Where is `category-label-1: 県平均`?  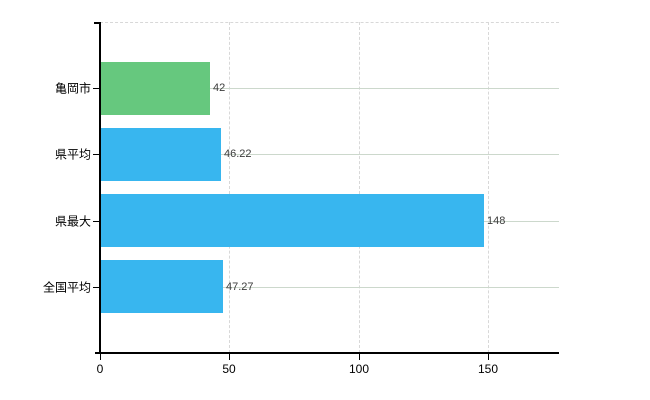
category-label-1: 県平均 is located at coordinates (72, 154).